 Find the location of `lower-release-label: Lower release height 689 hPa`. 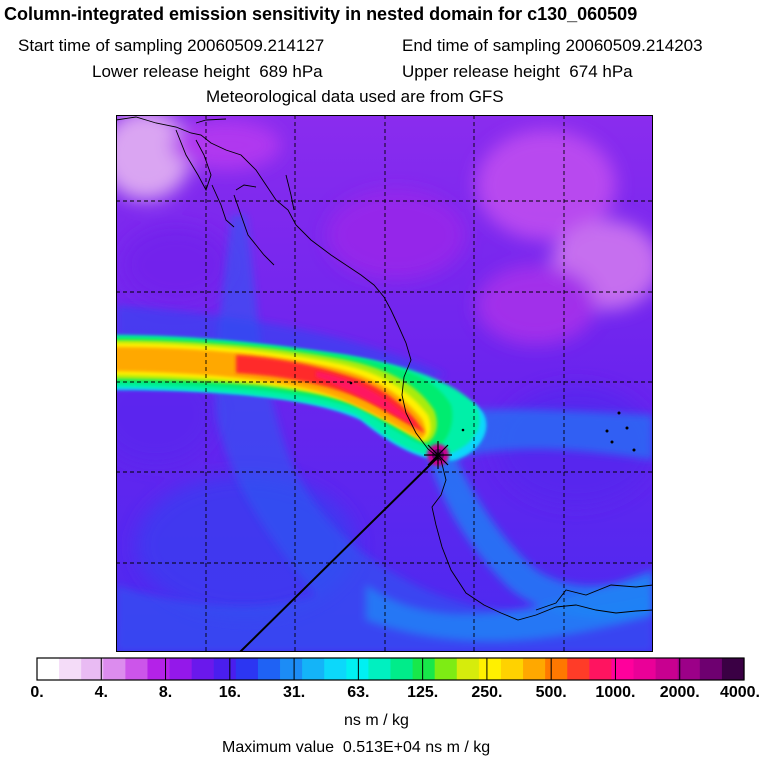

lower-release-label: Lower release height 689 hPa is located at coordinates (207, 72).